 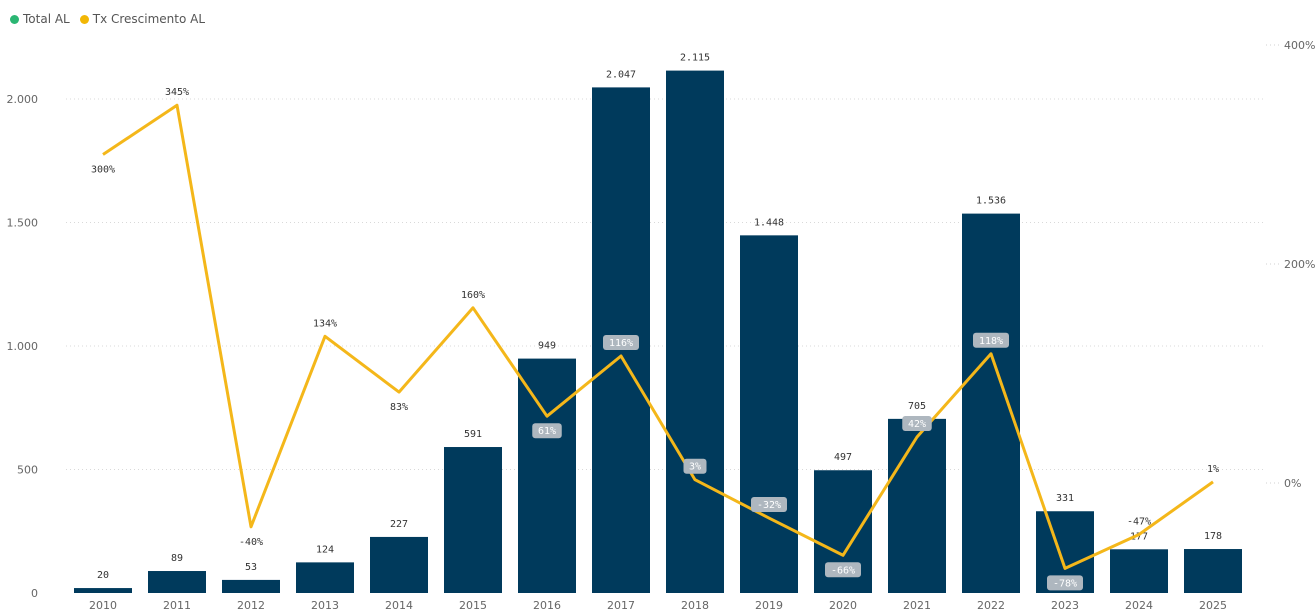 I want to click on line-value-label: -47%, so click(x=1139, y=521).